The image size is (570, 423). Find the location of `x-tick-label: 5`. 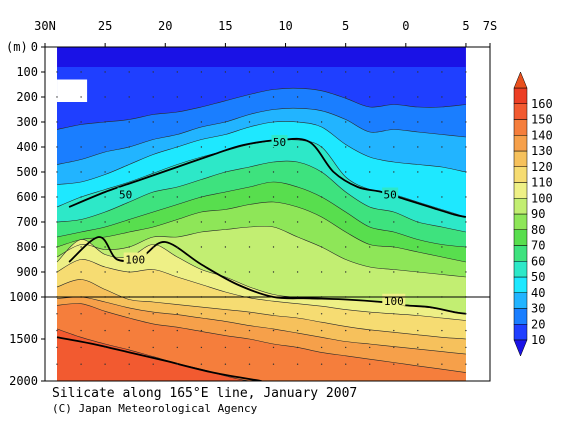

x-tick-label: 5 is located at coordinates (465, 26).